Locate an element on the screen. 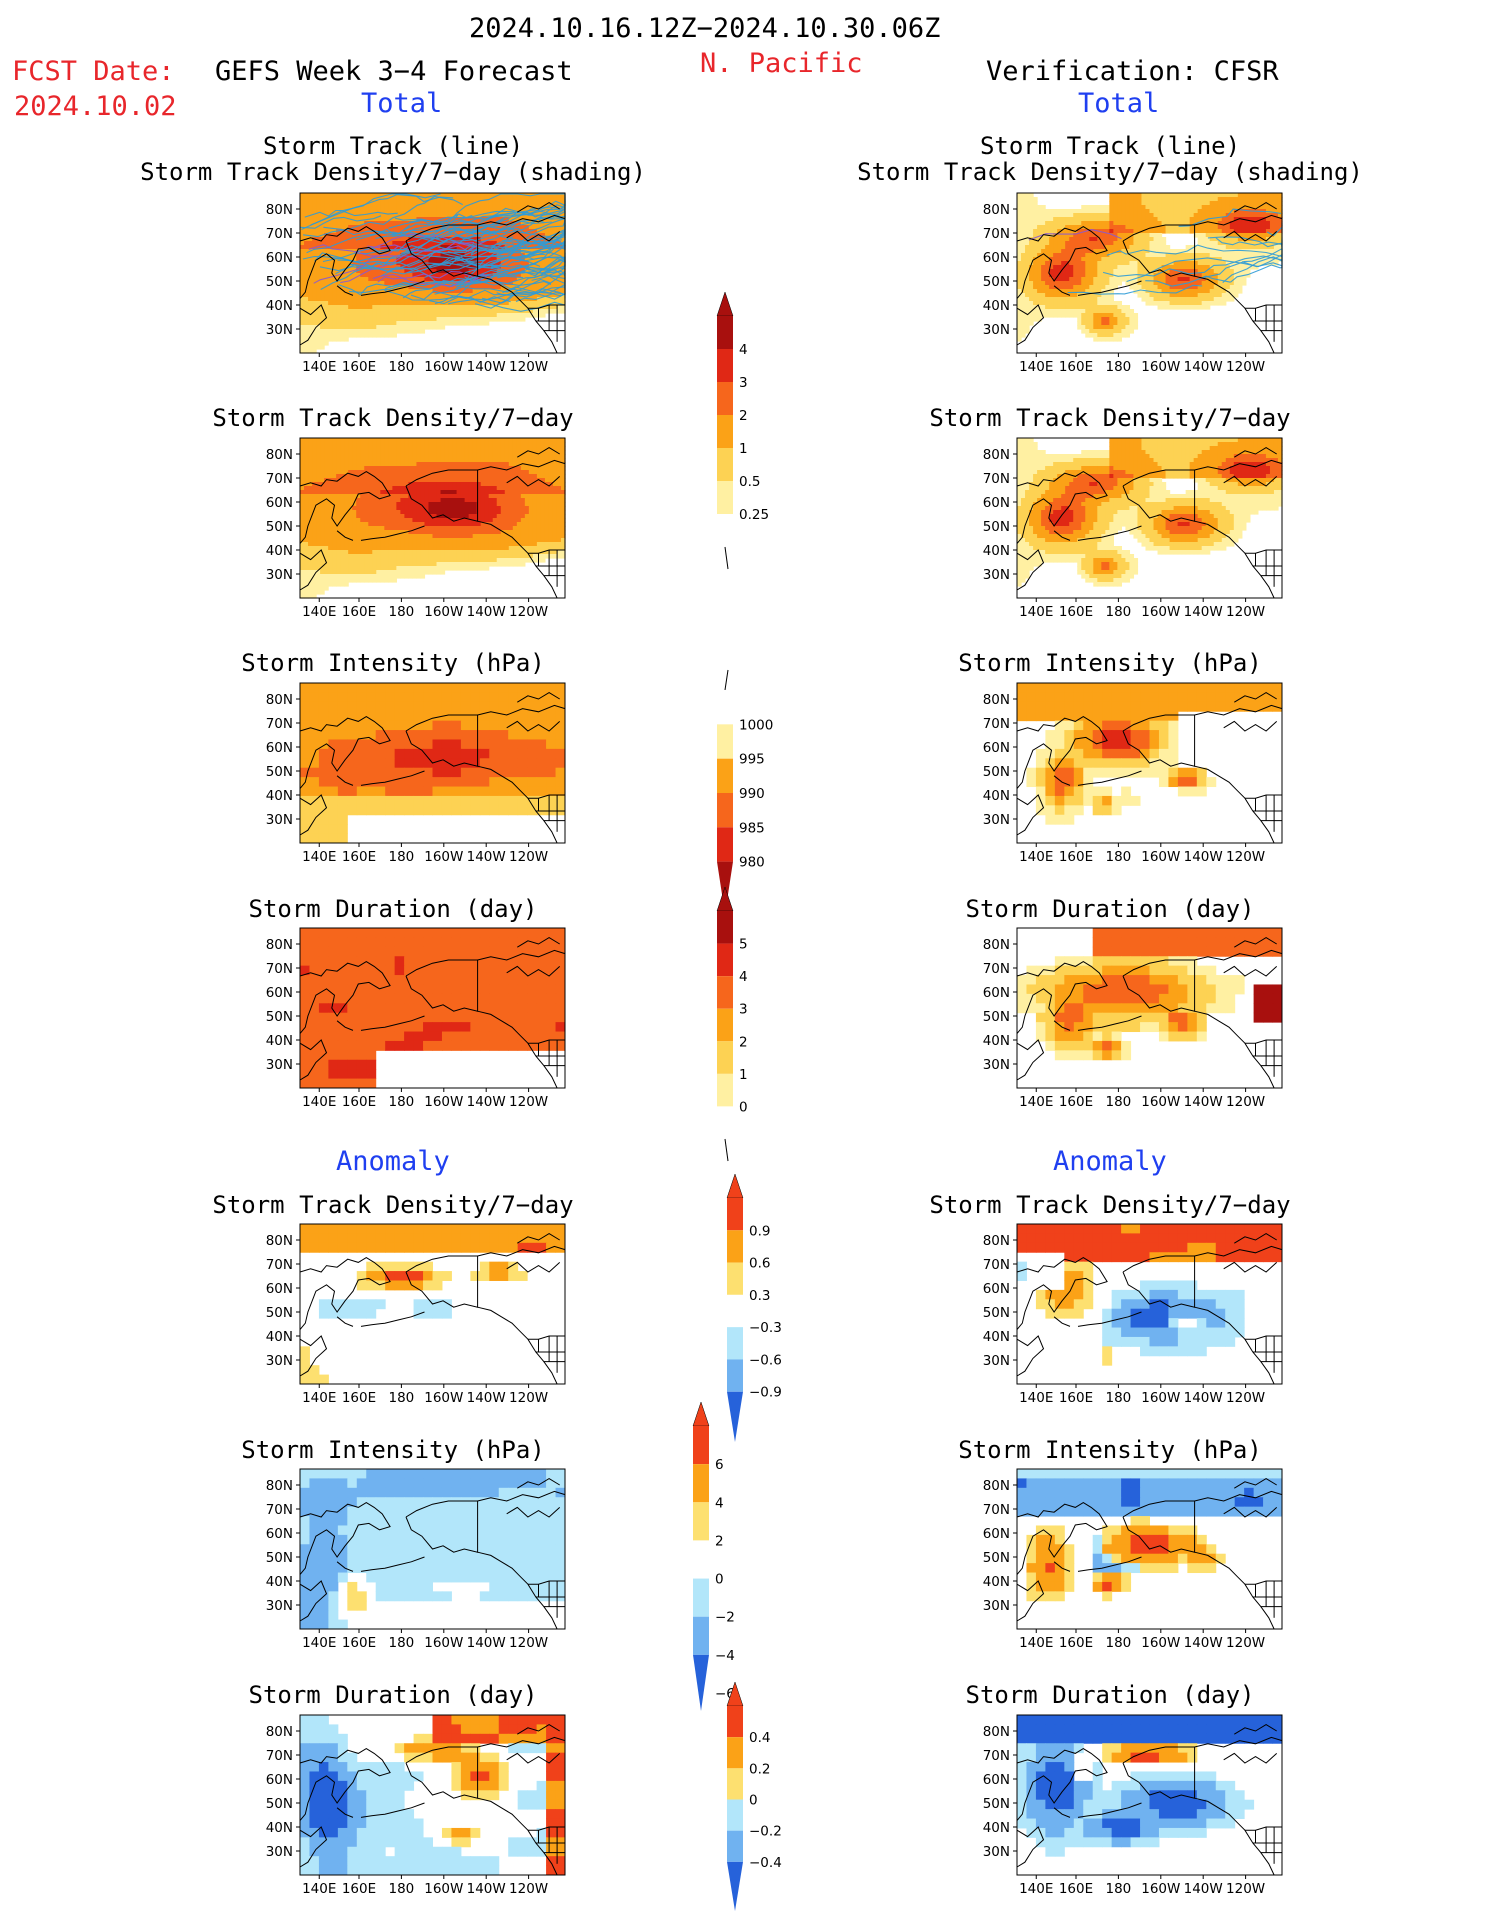  panel-title-gefs-trackline: Storm Track (line) is located at coordinates (393, 146).